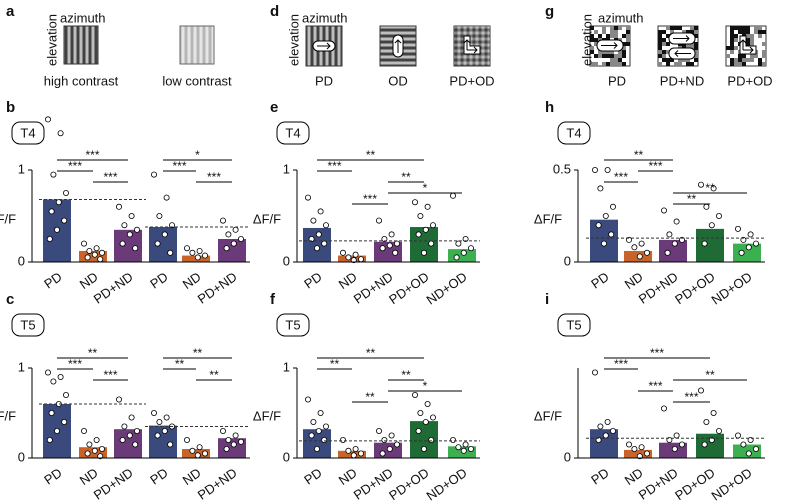 Image resolution: width=800 pixels, height=504 pixels. Describe the element at coordinates (21, 366) in the screenshot. I see `y-tick-label: 1` at that location.